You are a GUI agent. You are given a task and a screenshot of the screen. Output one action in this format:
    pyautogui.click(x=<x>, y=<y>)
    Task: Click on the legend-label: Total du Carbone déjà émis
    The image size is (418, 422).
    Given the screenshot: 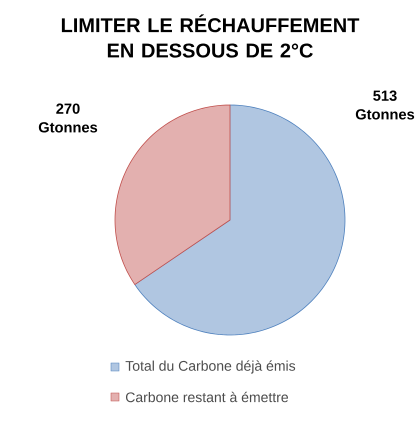 What is the action you would take?
    pyautogui.click(x=211, y=367)
    